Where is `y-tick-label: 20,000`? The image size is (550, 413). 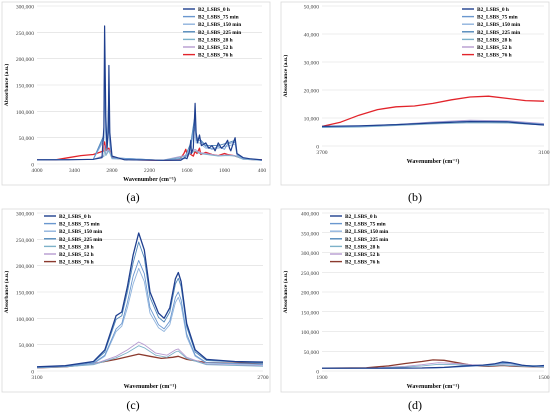
y-tick-label: 20,000 is located at coordinates (312, 92).